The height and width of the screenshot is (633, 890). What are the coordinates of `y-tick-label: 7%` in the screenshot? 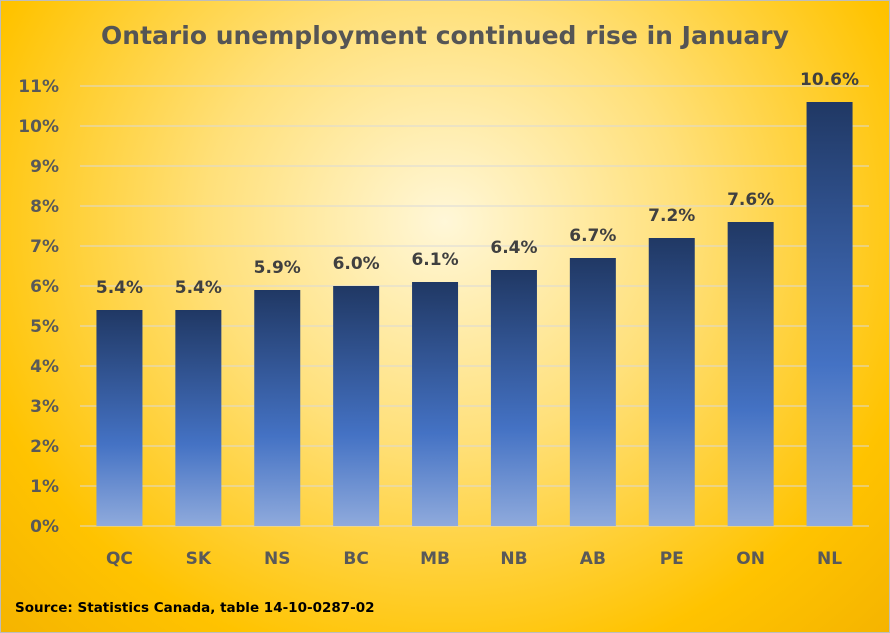 It's located at (44, 247).